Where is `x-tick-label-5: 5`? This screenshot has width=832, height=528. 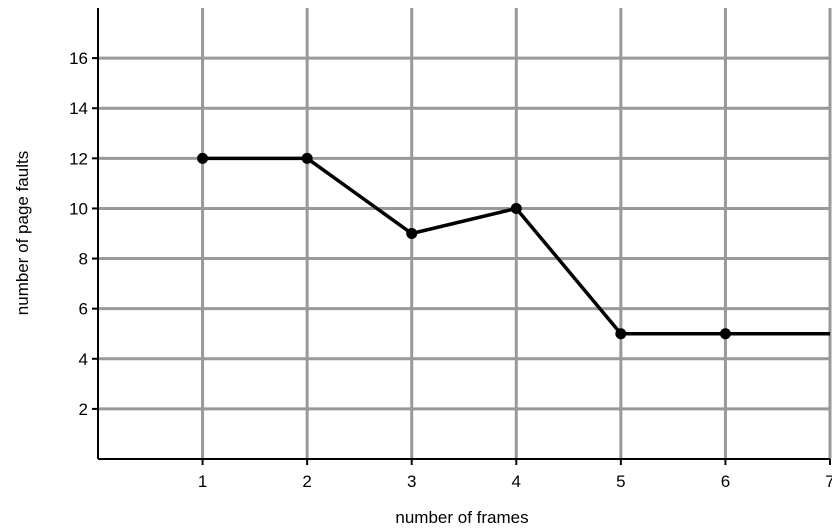
x-tick-label-5: 5 is located at coordinates (620, 481).